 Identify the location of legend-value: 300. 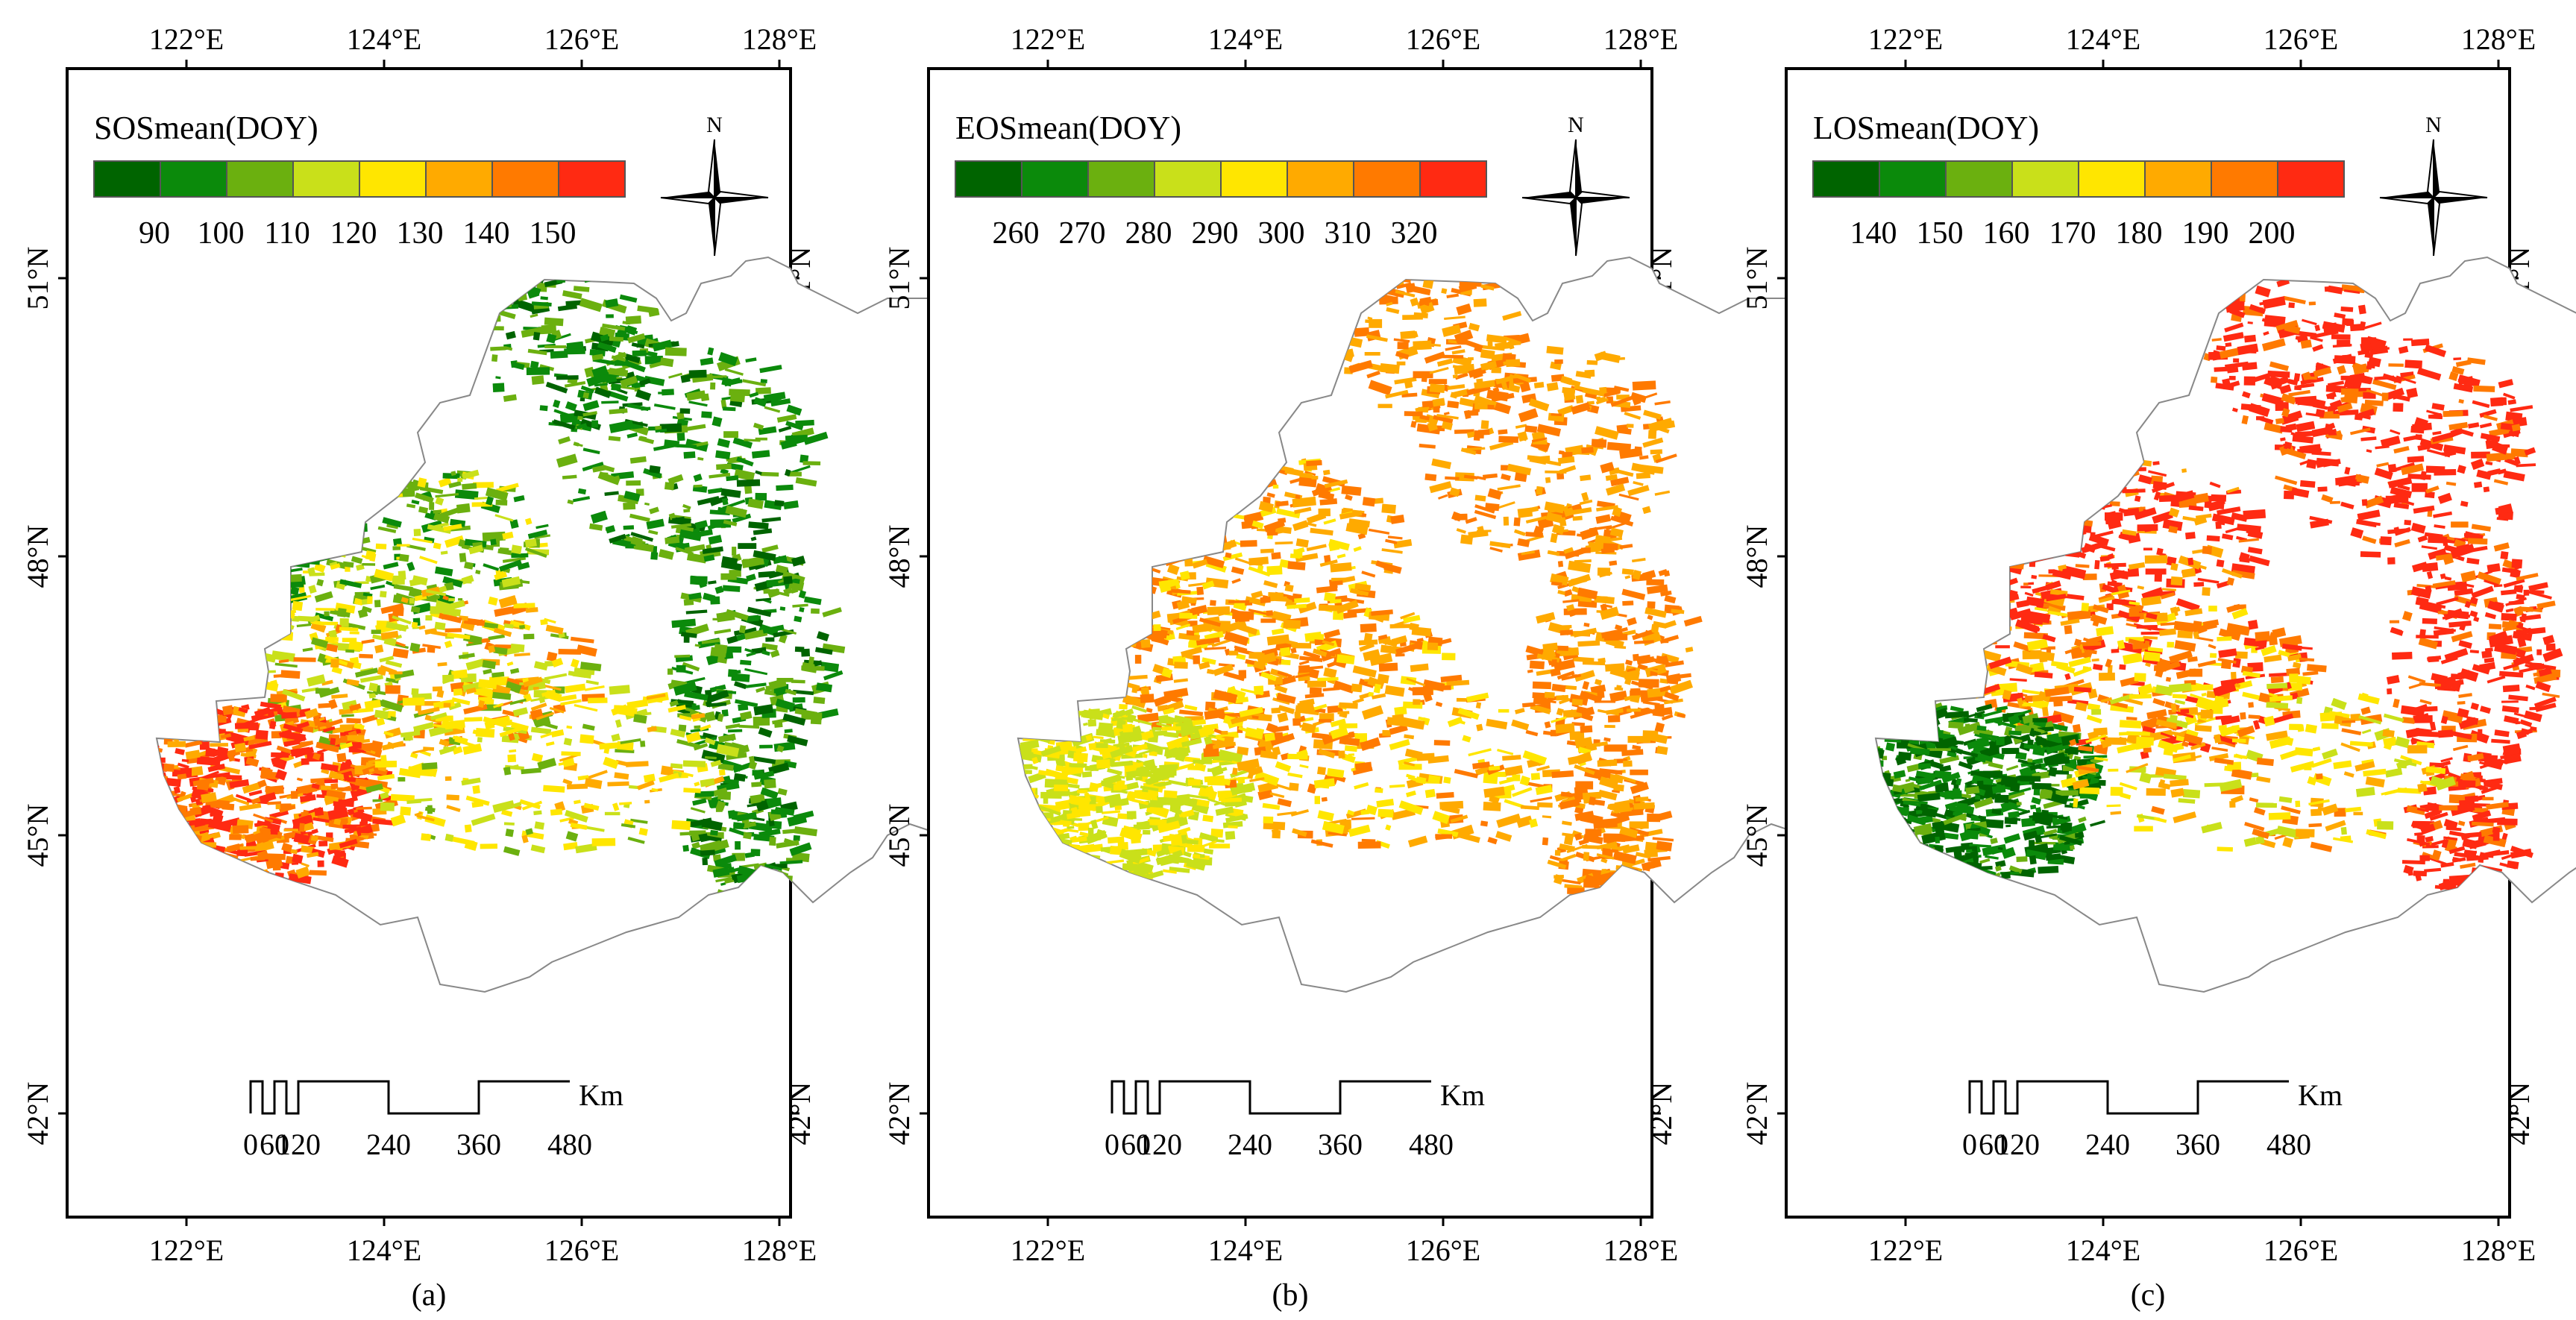
(1282, 233).